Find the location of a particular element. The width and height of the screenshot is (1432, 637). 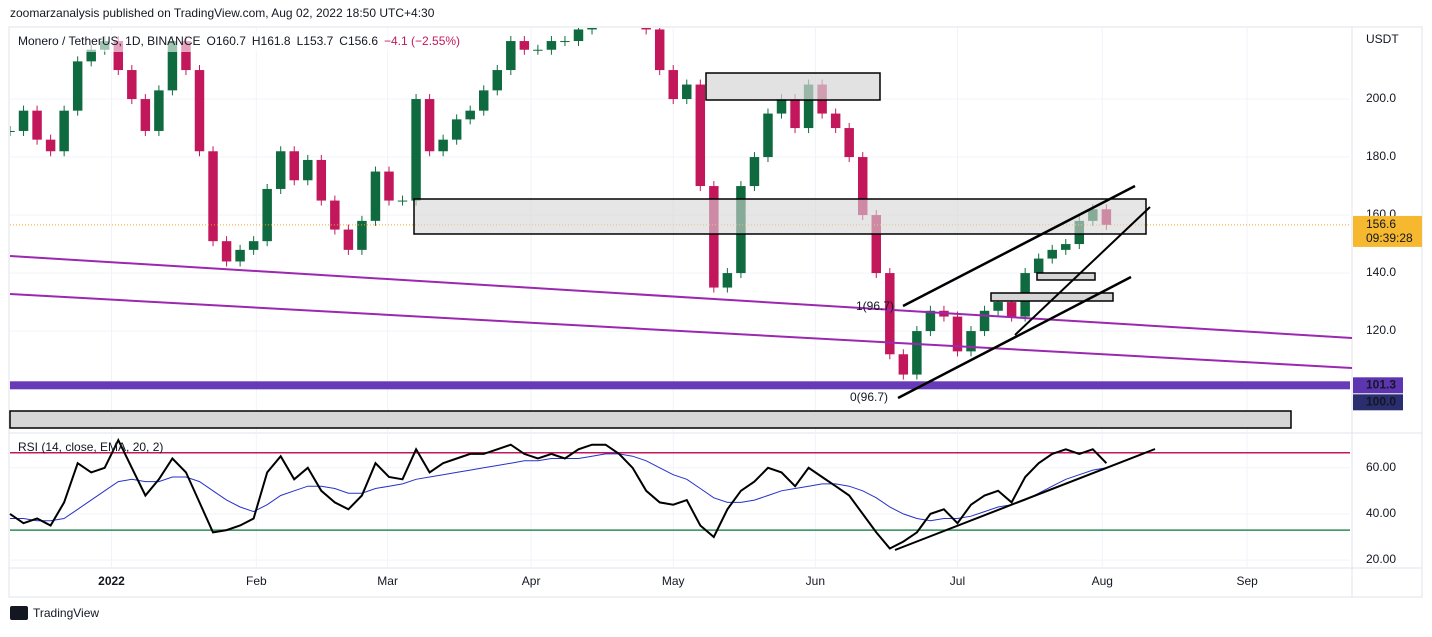

price-tag is located at coordinates (1387, 231).